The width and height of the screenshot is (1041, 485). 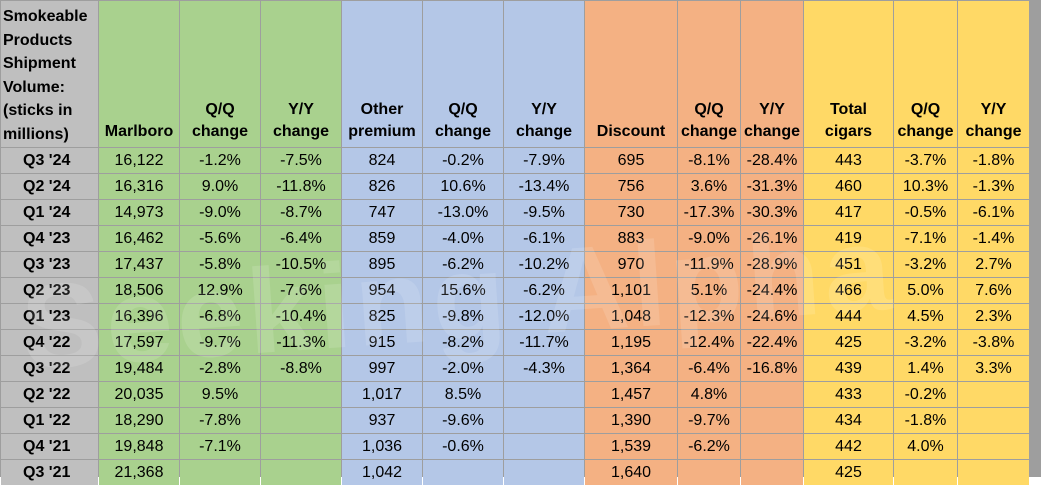 What do you see at coordinates (925, 420) in the screenshot?
I see `cell-cigars-qq: -1.8%` at bounding box center [925, 420].